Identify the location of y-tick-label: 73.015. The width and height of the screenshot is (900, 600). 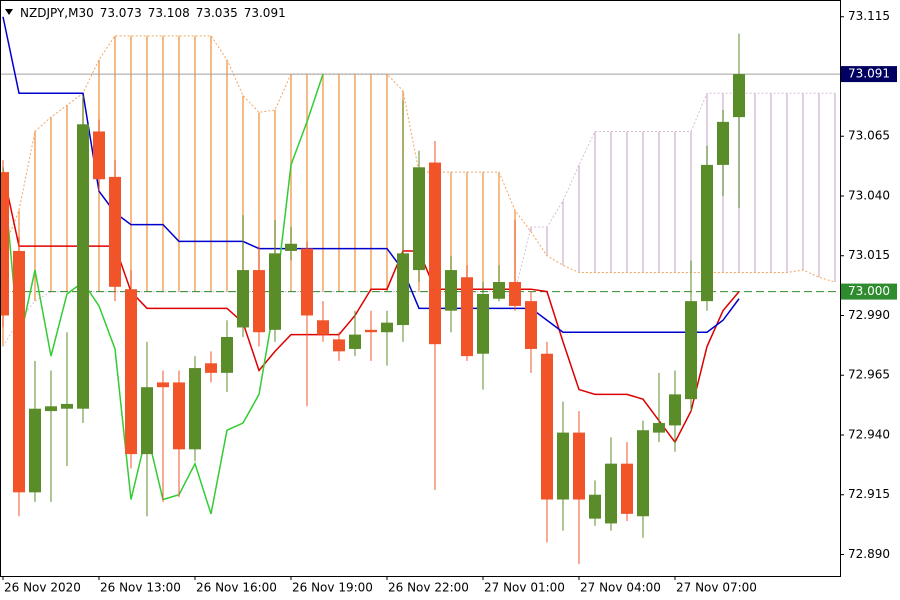
(869, 255).